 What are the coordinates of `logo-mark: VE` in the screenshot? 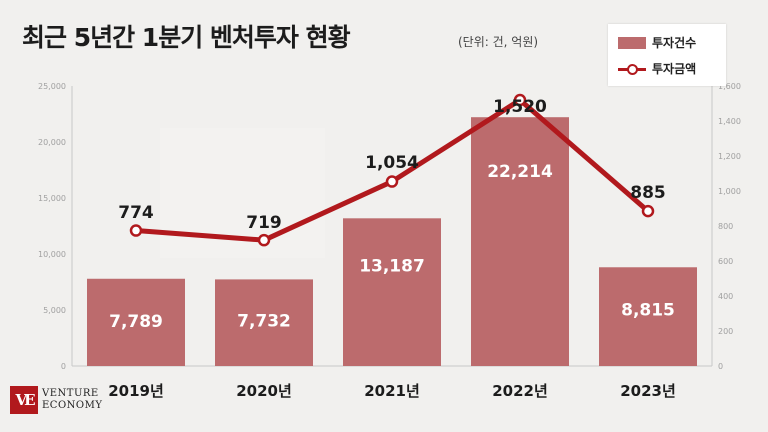 It's located at (24, 400).